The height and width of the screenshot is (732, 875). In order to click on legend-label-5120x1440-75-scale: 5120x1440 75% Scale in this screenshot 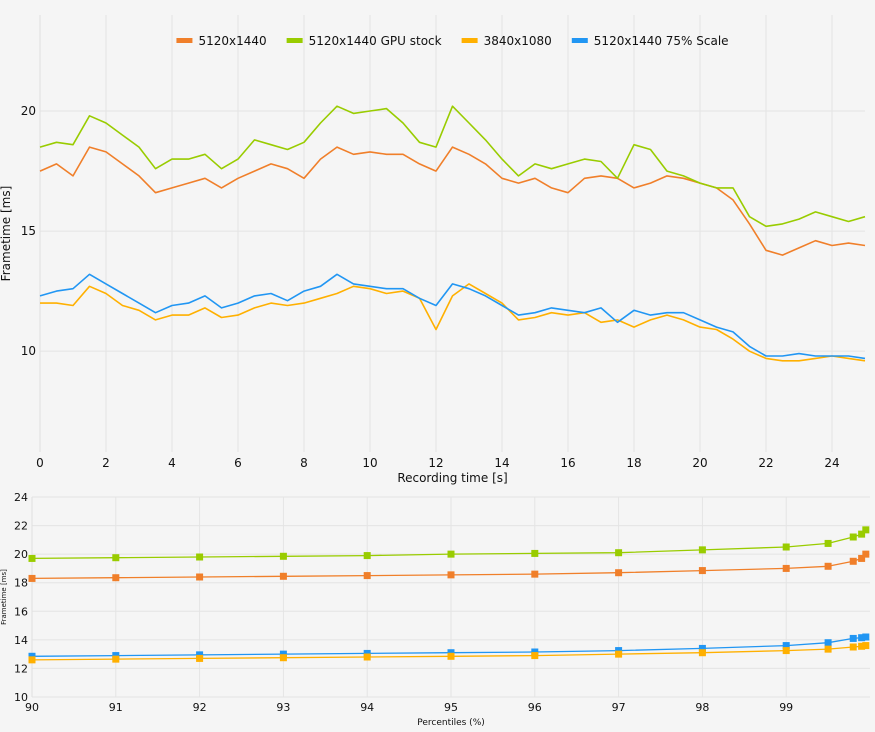, I will do `click(661, 41)`.